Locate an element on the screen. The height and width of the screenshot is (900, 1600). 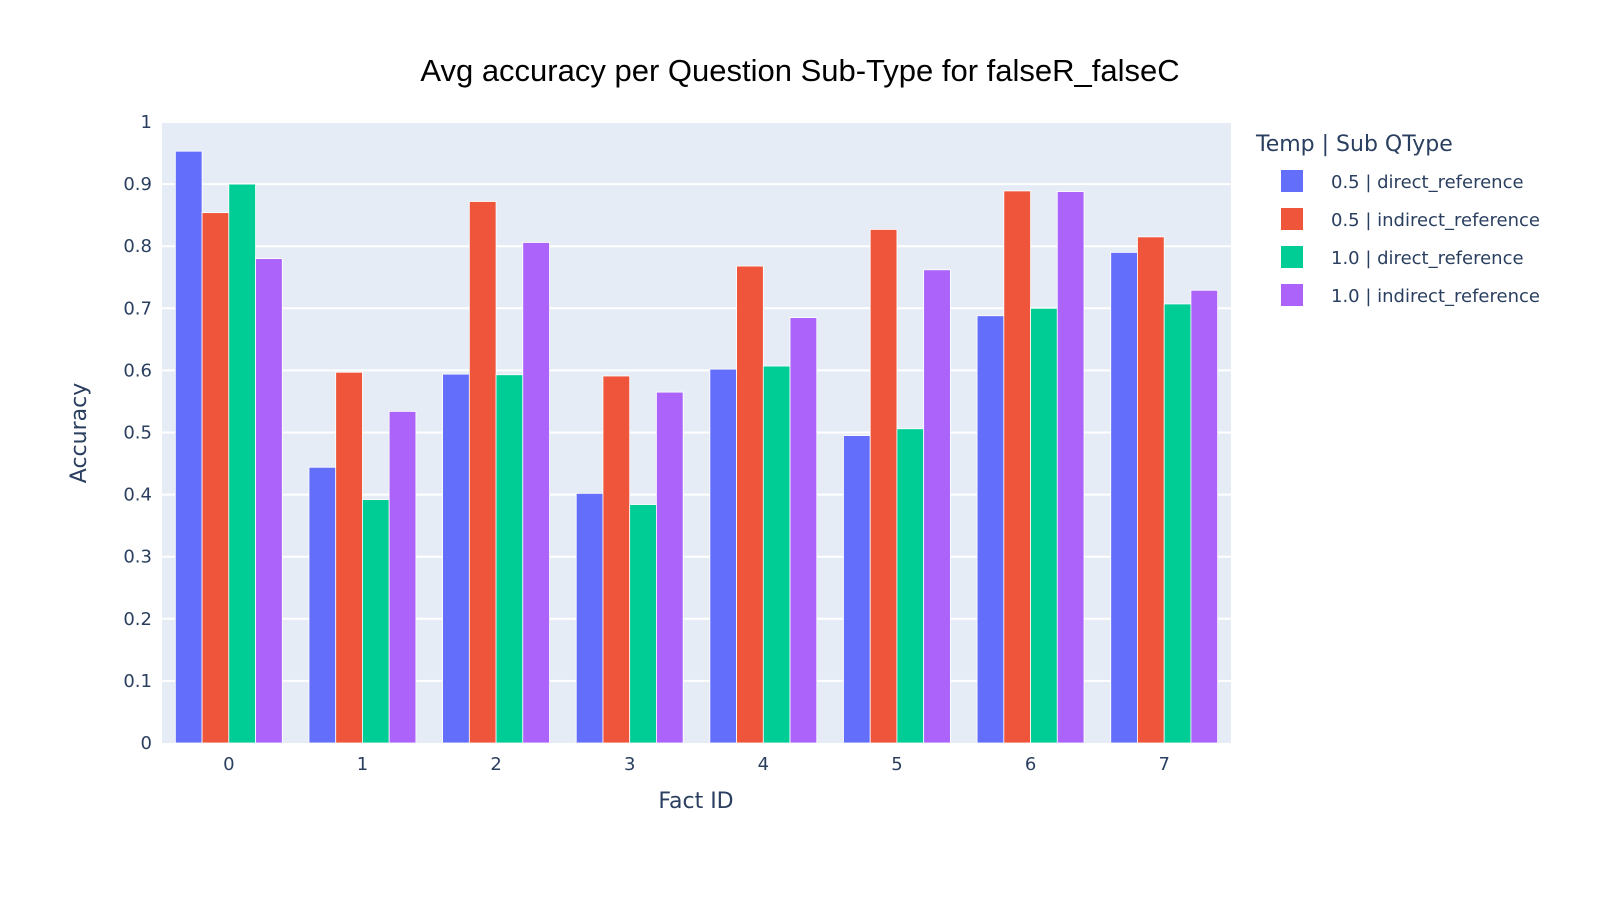
x-tick-label: 1 is located at coordinates (362, 764).